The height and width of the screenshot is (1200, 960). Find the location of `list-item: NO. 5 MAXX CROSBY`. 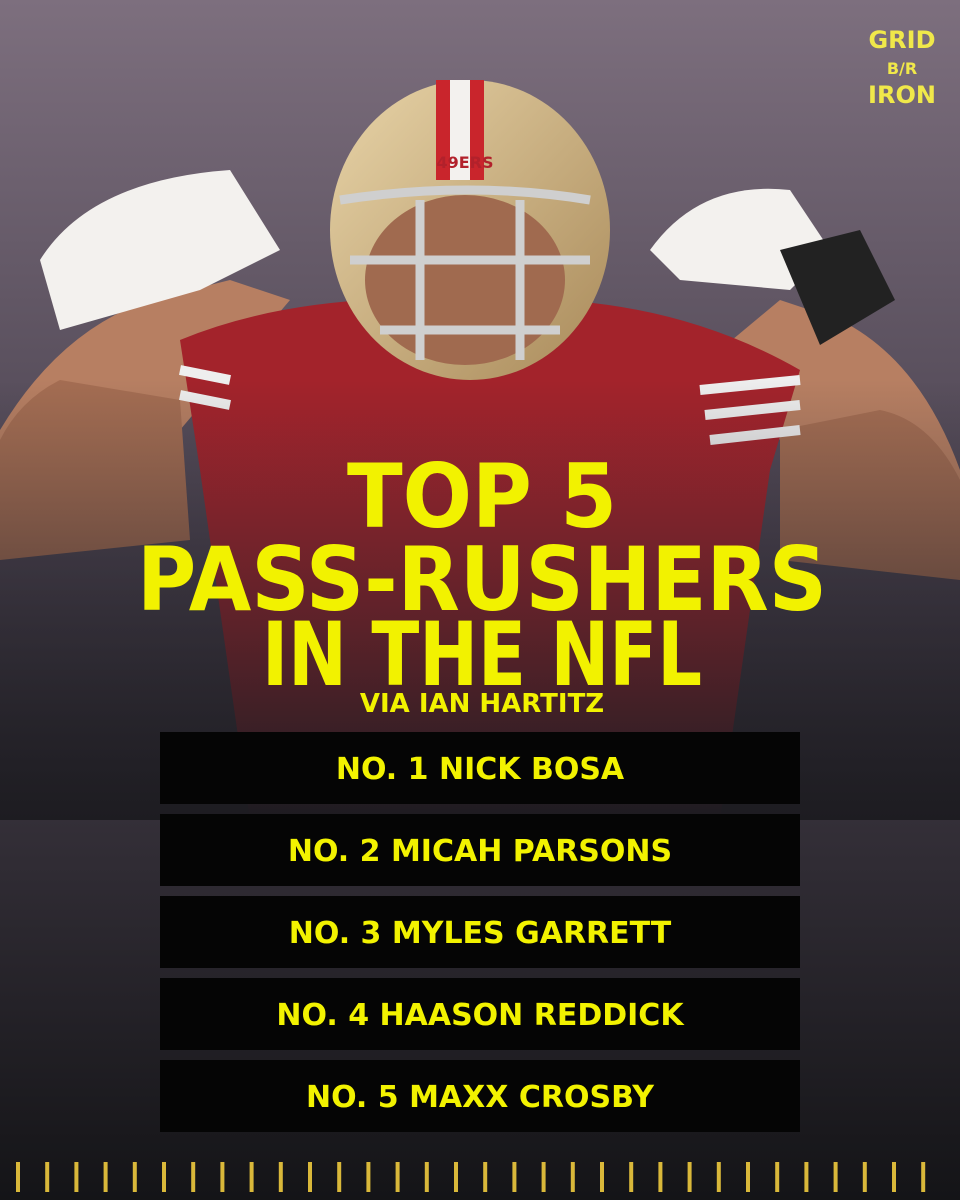

list-item: NO. 5 MAXX CROSBY is located at coordinates (480, 1097).